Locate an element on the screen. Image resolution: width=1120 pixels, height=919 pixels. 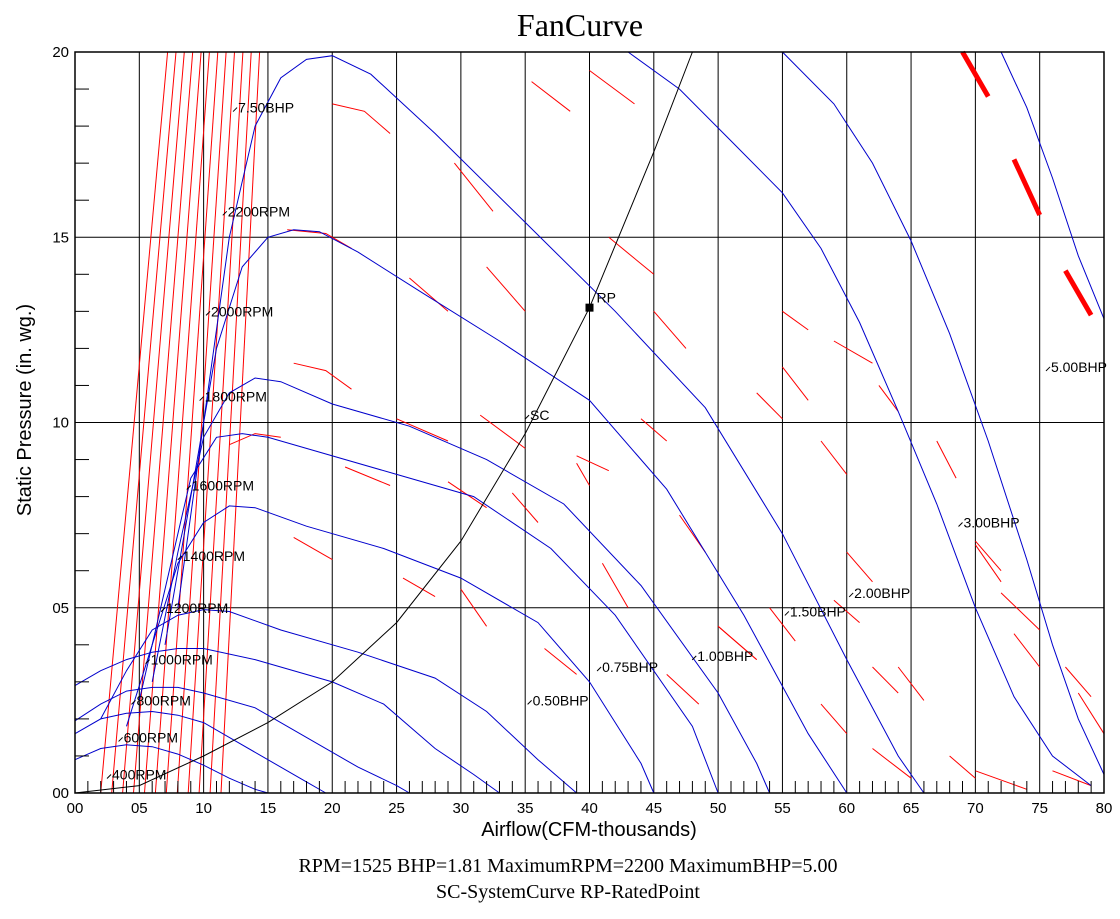
x-tick-label: 35 is located at coordinates (525, 808).